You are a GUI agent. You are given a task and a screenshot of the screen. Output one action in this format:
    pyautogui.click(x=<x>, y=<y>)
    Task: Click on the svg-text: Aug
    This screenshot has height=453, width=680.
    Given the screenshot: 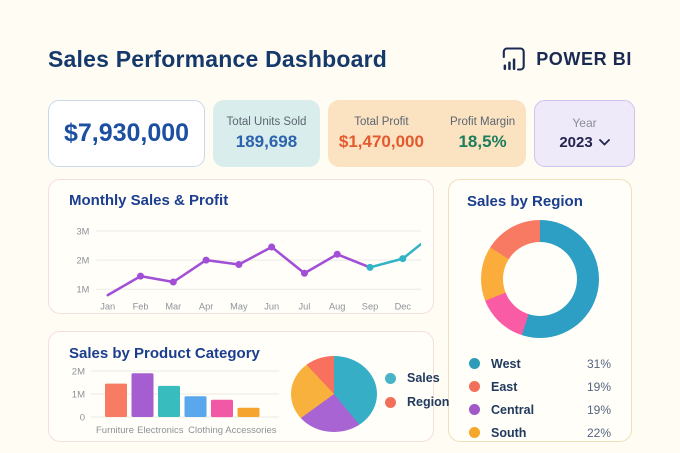 What is the action you would take?
    pyautogui.click(x=337, y=307)
    